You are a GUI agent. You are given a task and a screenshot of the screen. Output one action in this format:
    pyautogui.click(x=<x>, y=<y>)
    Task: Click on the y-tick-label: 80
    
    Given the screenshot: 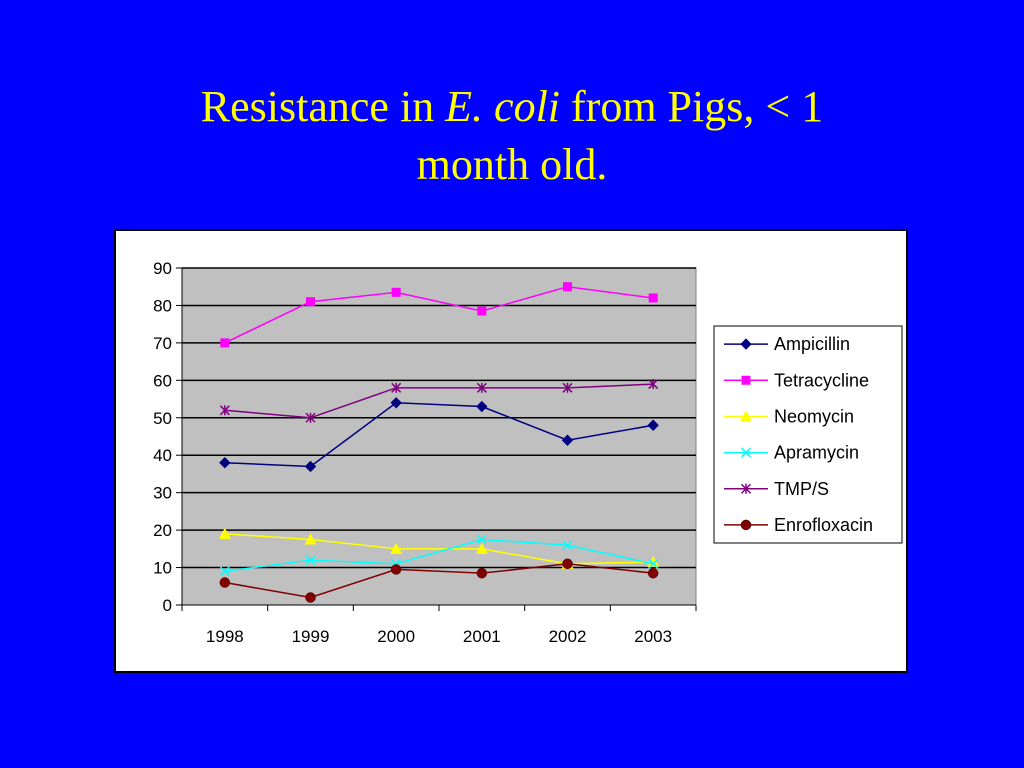 What is the action you would take?
    pyautogui.click(x=162, y=305)
    